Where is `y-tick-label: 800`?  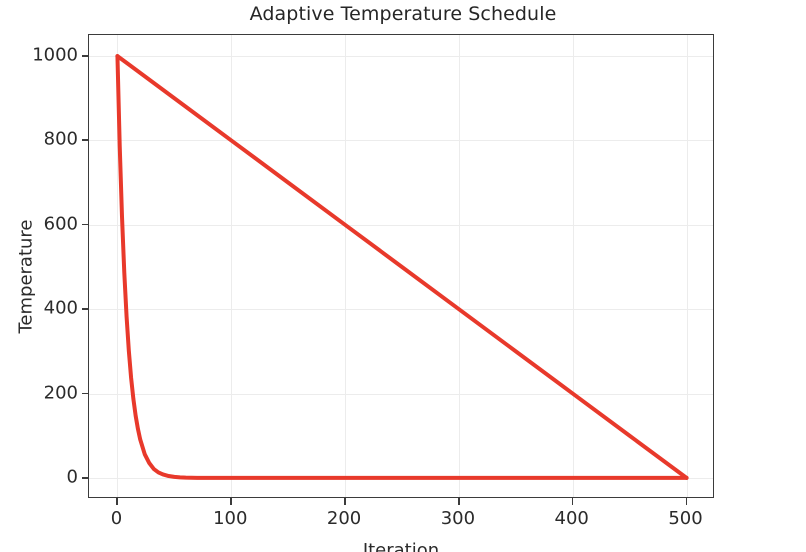
y-tick-label: 800 is located at coordinates (60, 139).